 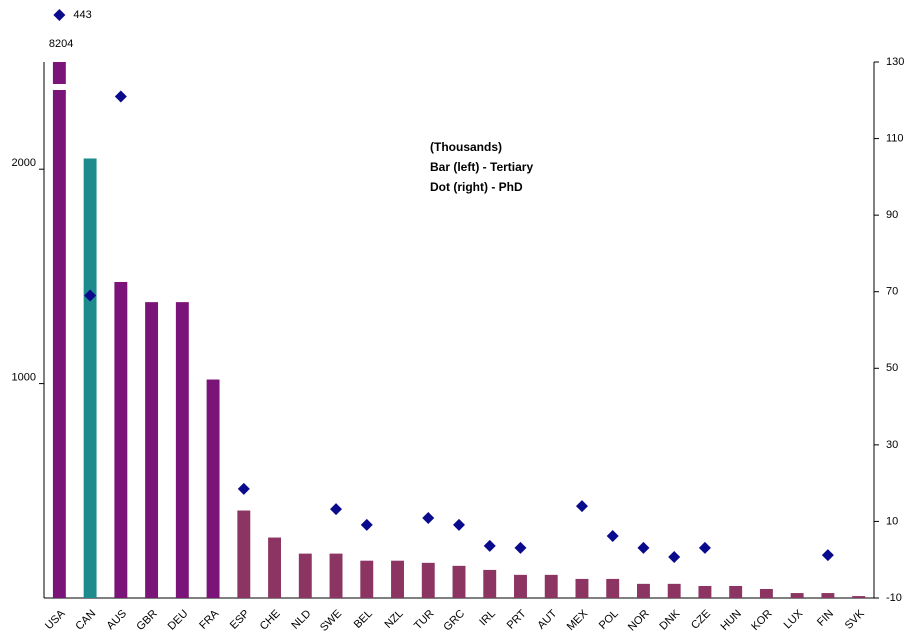 What do you see at coordinates (895, 62) in the screenshot?
I see `y2-tick-label: 130` at bounding box center [895, 62].